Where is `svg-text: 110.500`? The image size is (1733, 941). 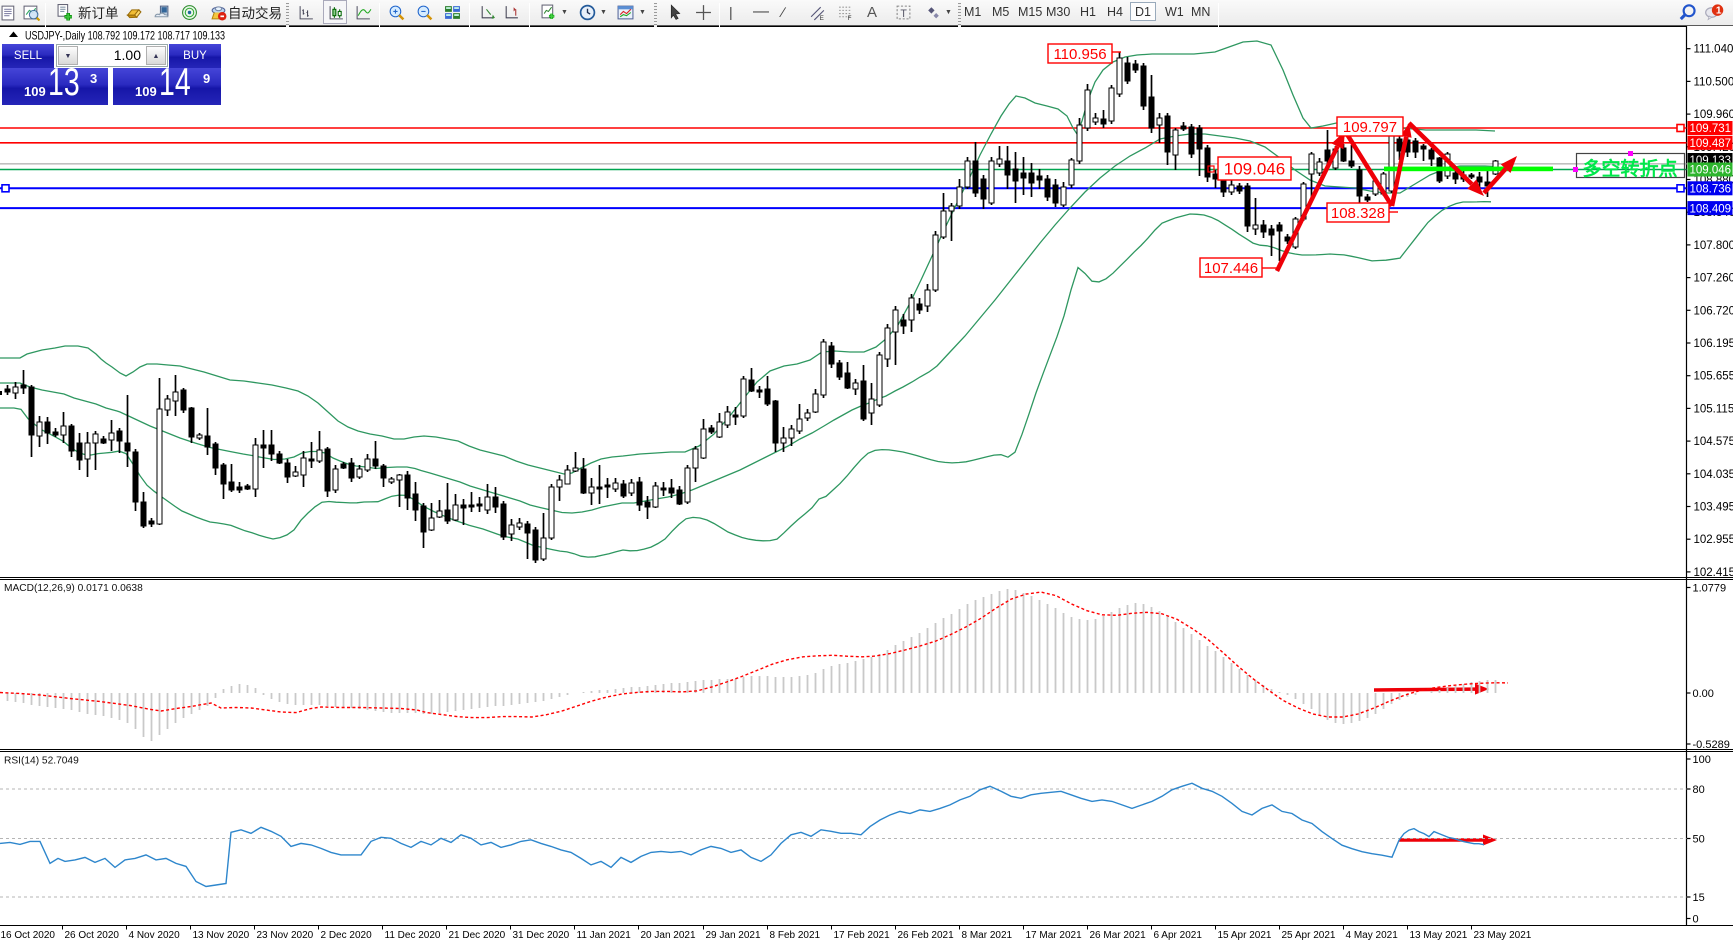 svg-text: 110.500 is located at coordinates (1713, 82).